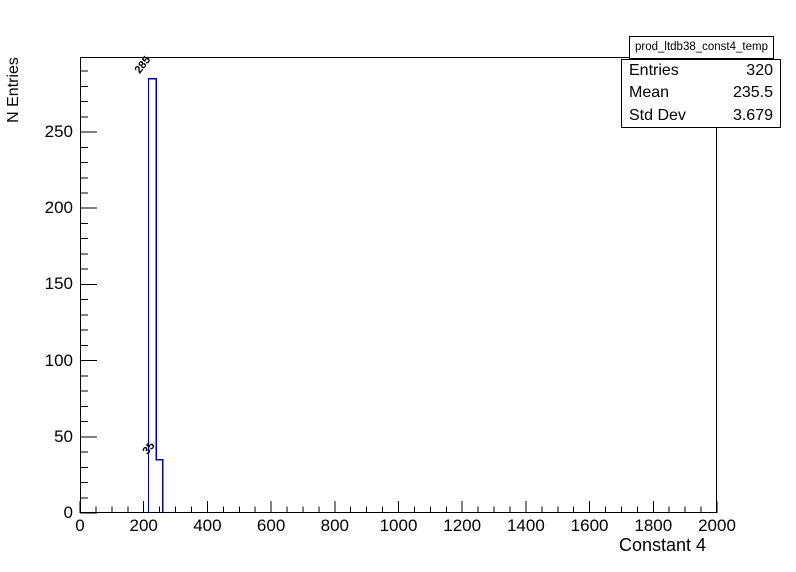 The width and height of the screenshot is (796, 572). What do you see at coordinates (271, 525) in the screenshot?
I see `x-tick-label: 600` at bounding box center [271, 525].